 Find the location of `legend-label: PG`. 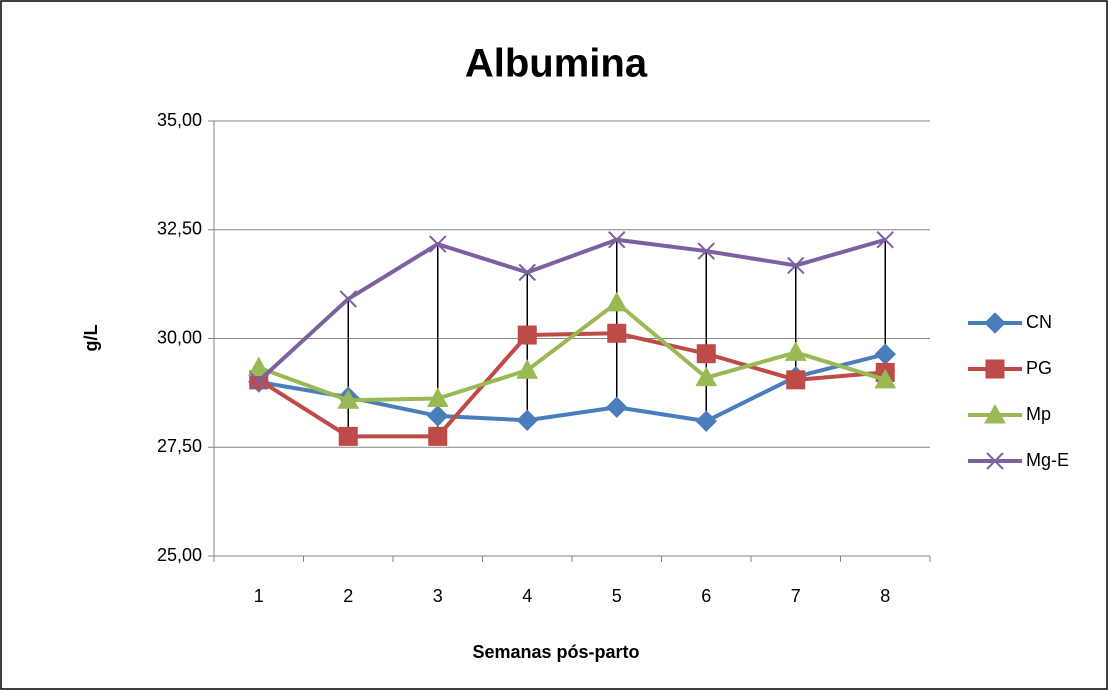

legend-label: PG is located at coordinates (1039, 368).